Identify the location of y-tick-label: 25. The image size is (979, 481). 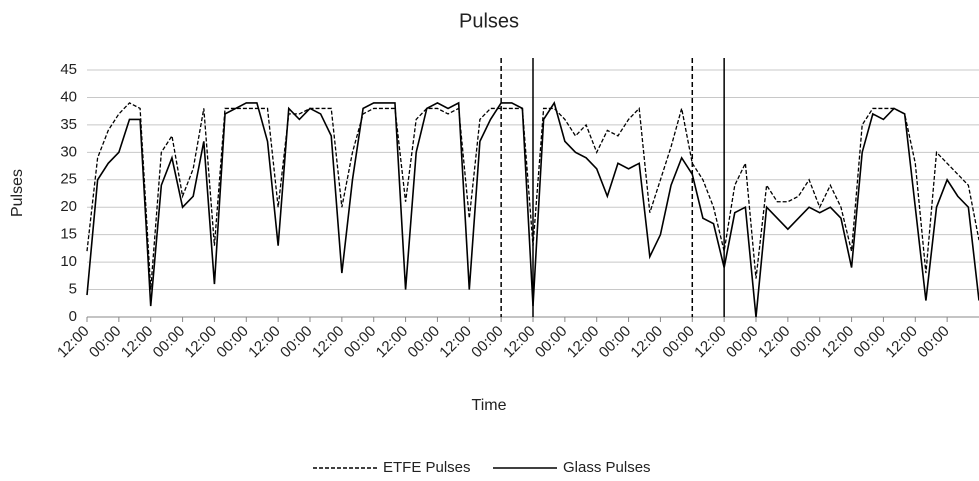
(68, 179).